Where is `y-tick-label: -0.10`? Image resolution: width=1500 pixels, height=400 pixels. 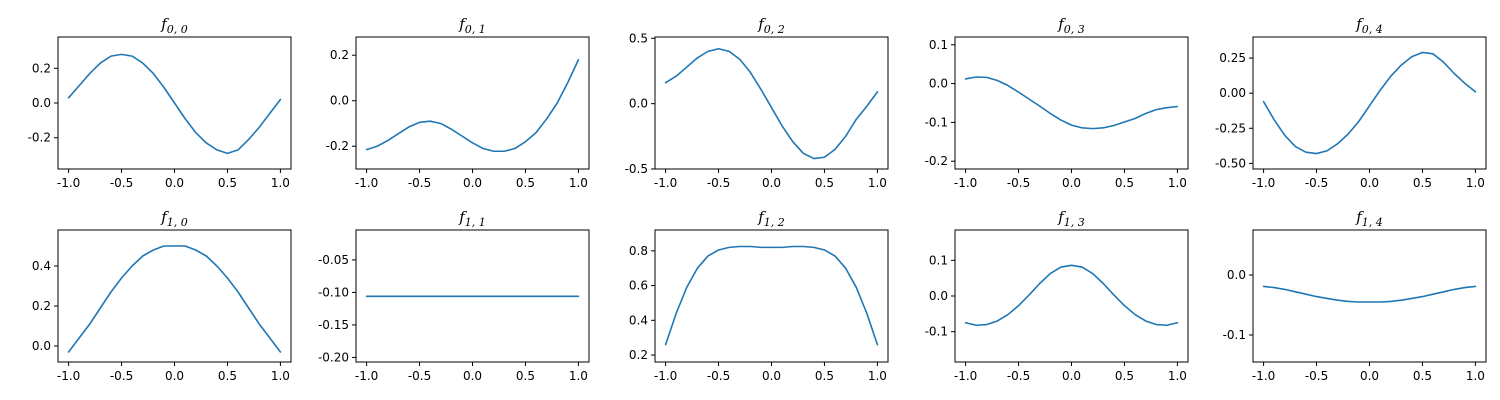 y-tick-label: -0.10 is located at coordinates (333, 292).